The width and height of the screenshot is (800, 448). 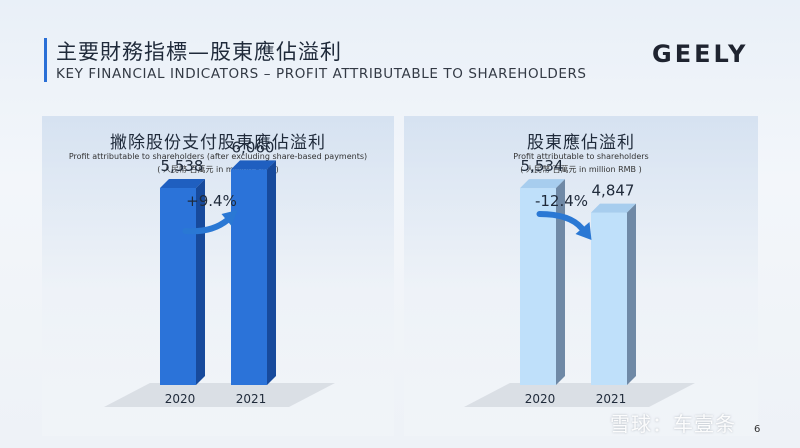 I want to click on title-accent-bar, so click(x=45, y=60).